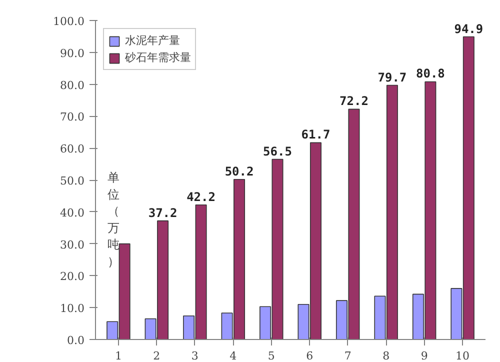 This screenshot has width=500, height=362. Describe the element at coordinates (72, 245) in the screenshot. I see `y-tick-label: 30.0` at that location.